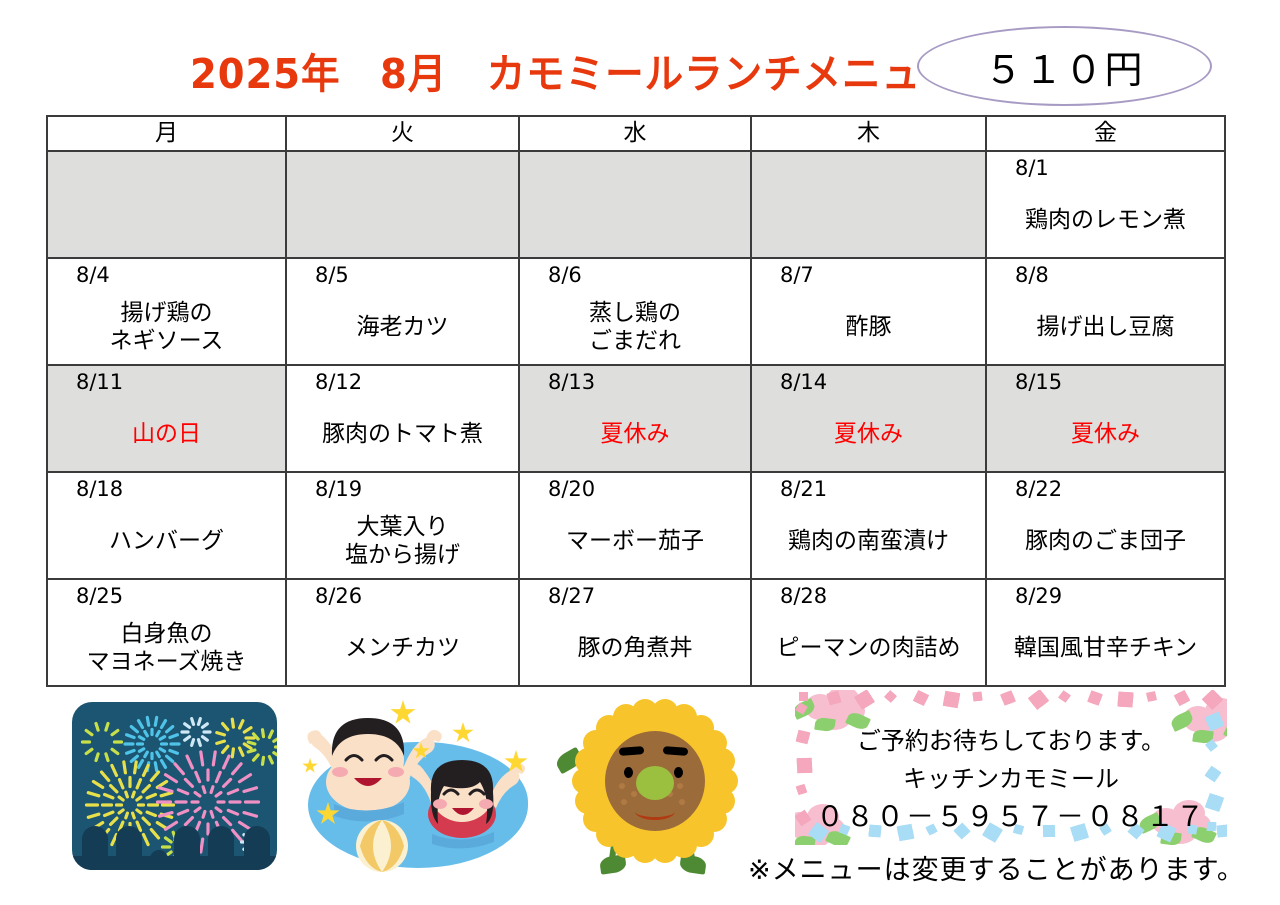 The width and height of the screenshot is (1280, 905). What do you see at coordinates (339, 596) in the screenshot?
I see `cell-date: 8/26` at bounding box center [339, 596].